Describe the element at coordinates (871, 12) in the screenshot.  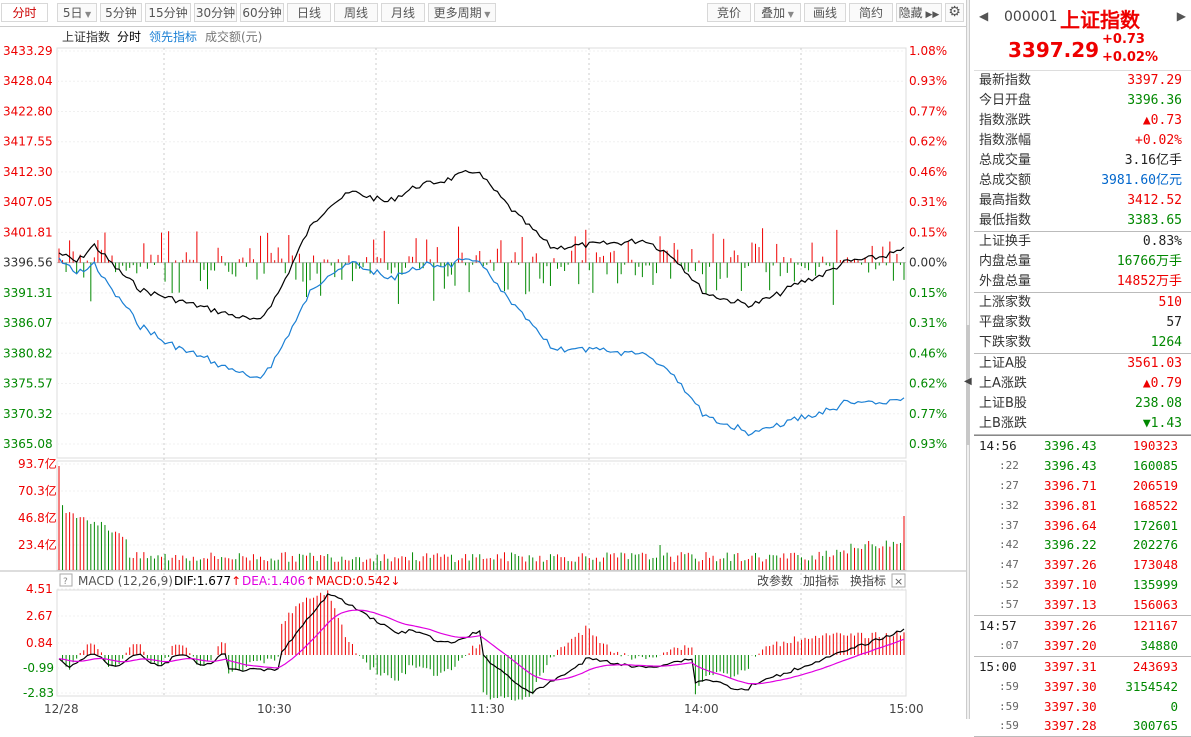
I see `simple-button: 简约` at that location.